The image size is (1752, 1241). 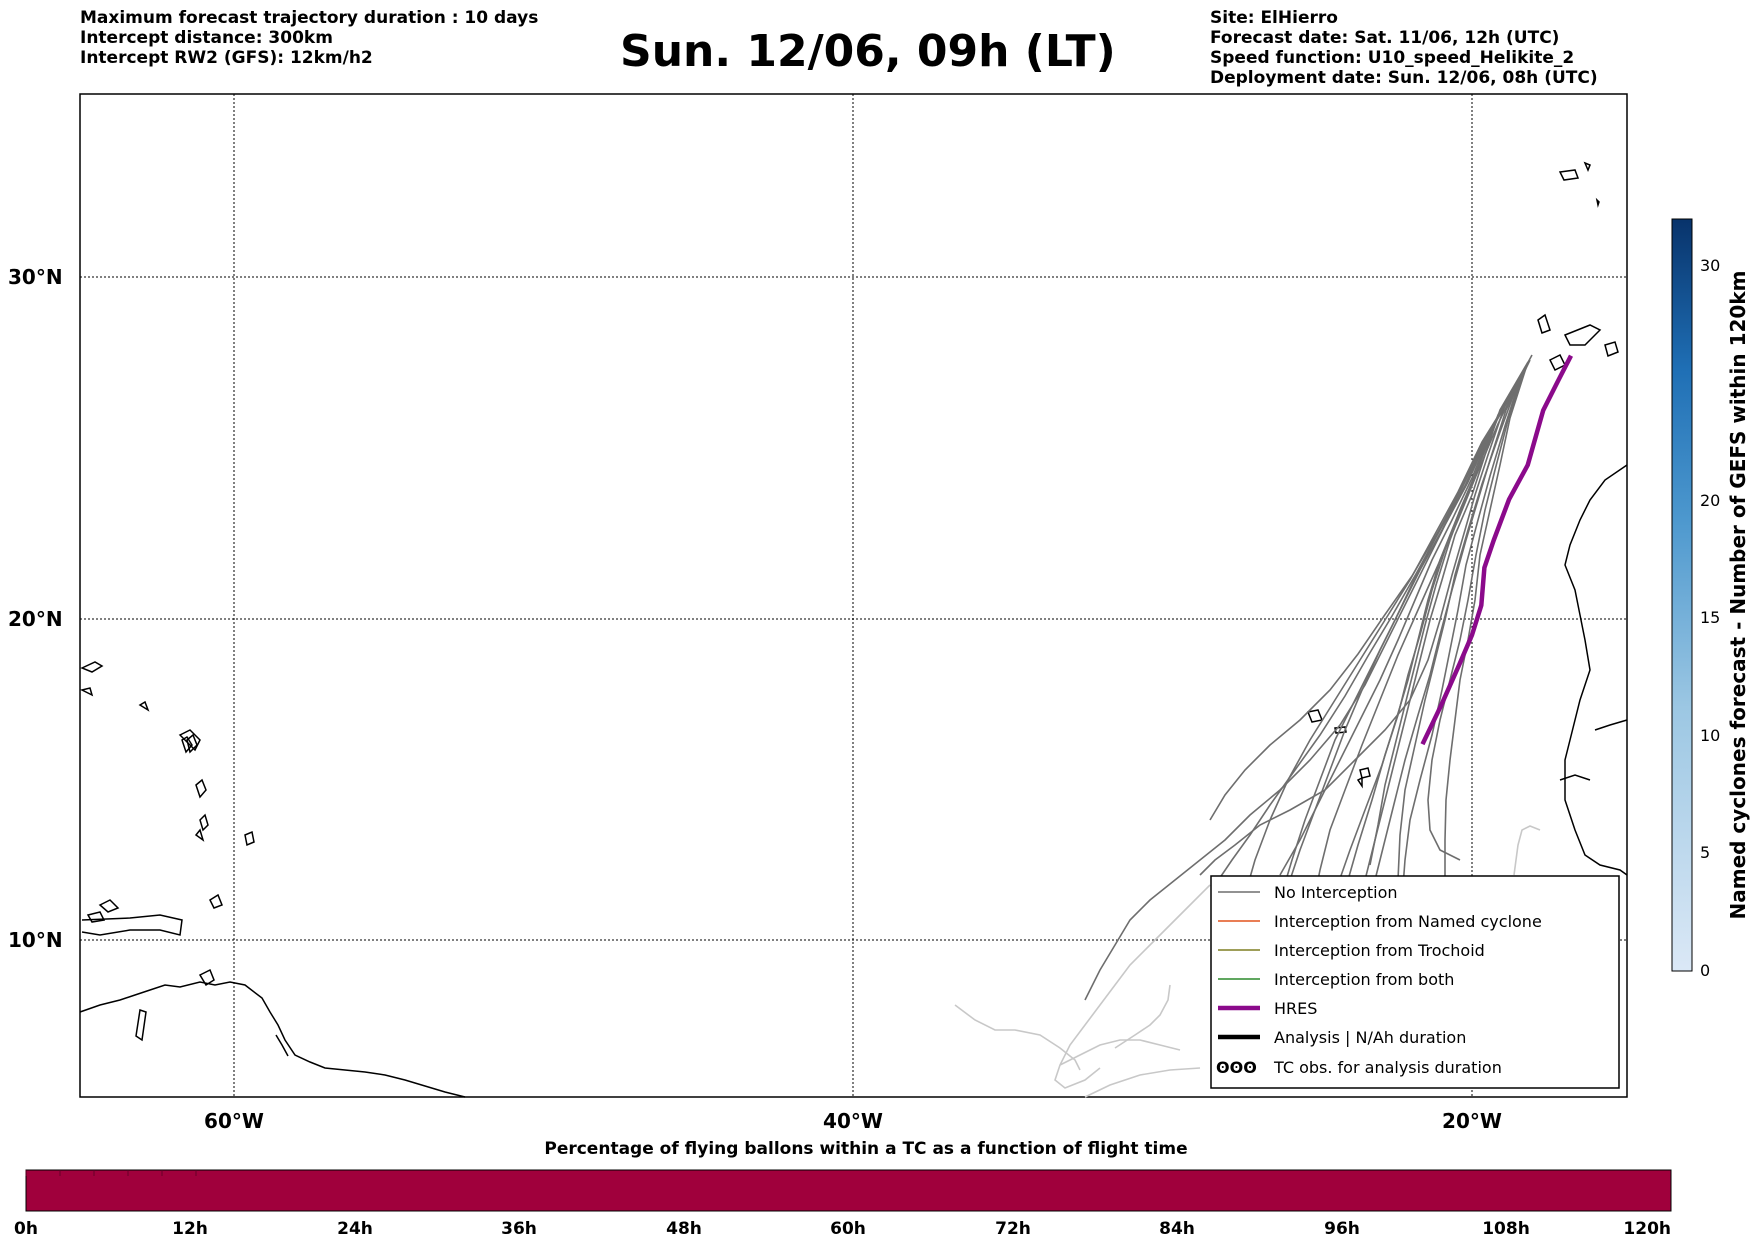 I want to click on coast-gambia, so click(x=1611, y=725).